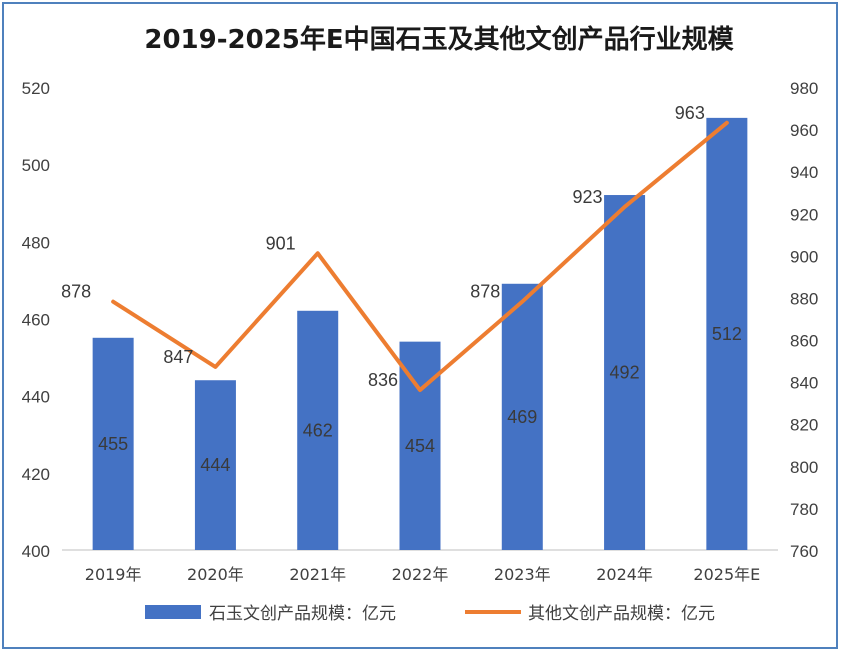 The image size is (844, 655). What do you see at coordinates (690, 113) in the screenshot?
I see `line-value-label: 963` at bounding box center [690, 113].